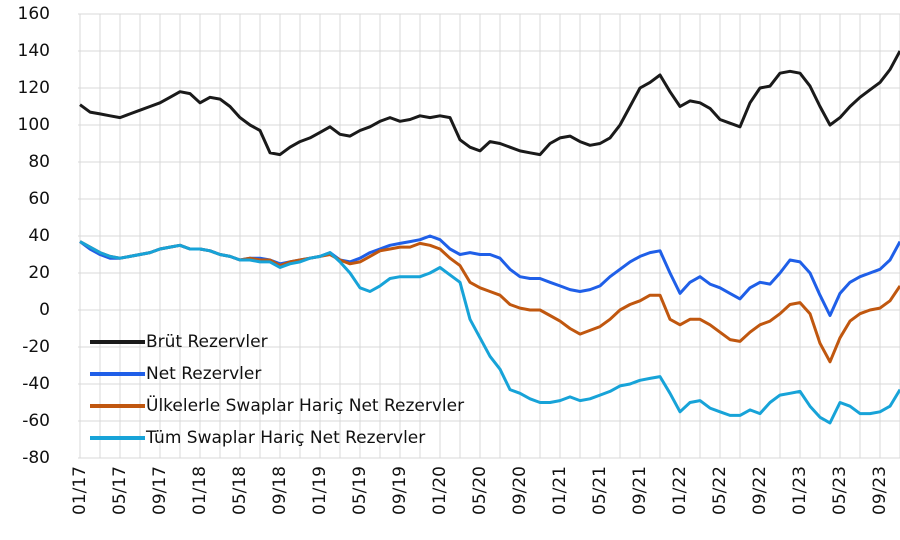 The height and width of the screenshot is (540, 900). Describe the element at coordinates (320, 490) in the screenshot. I see `x-tick-label: 01/19` at that location.